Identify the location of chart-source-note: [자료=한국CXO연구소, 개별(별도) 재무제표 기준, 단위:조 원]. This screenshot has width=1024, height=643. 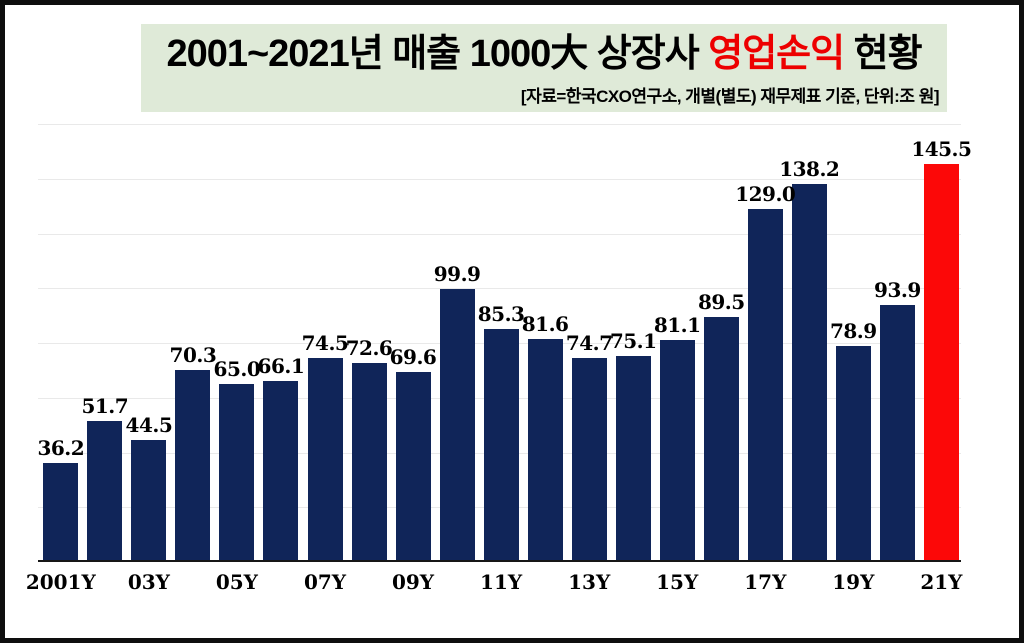
(730, 96).